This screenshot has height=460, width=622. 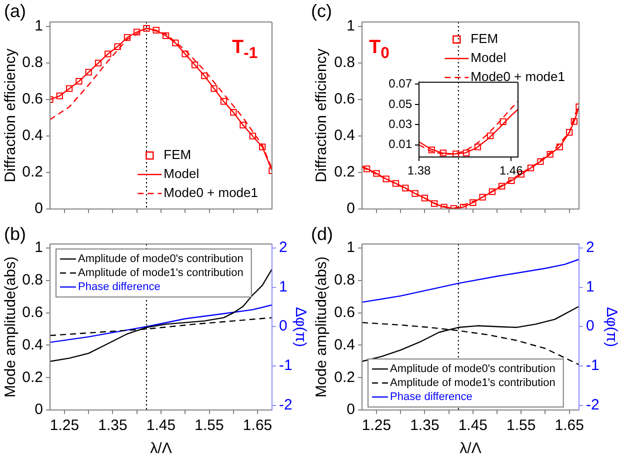 I want to click on x-tick-label: 1.38, so click(x=419, y=171).